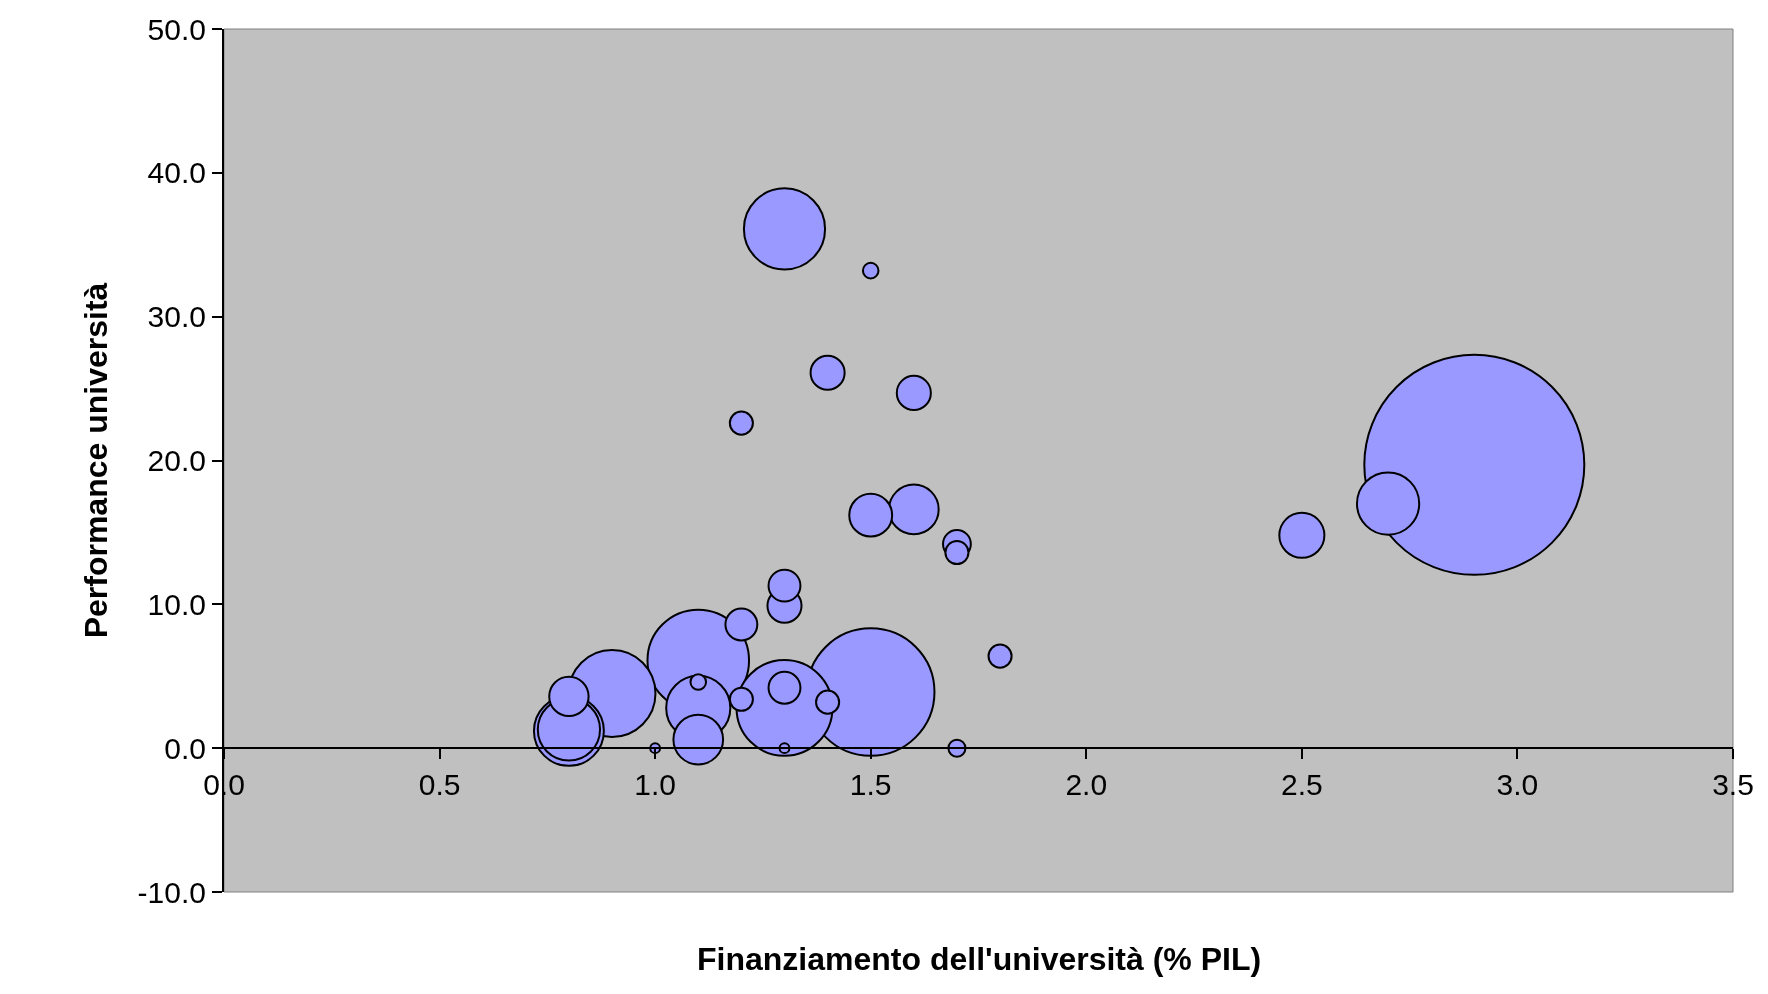  Describe the element at coordinates (1517, 785) in the screenshot. I see `x-tick-label: 3.0` at that location.